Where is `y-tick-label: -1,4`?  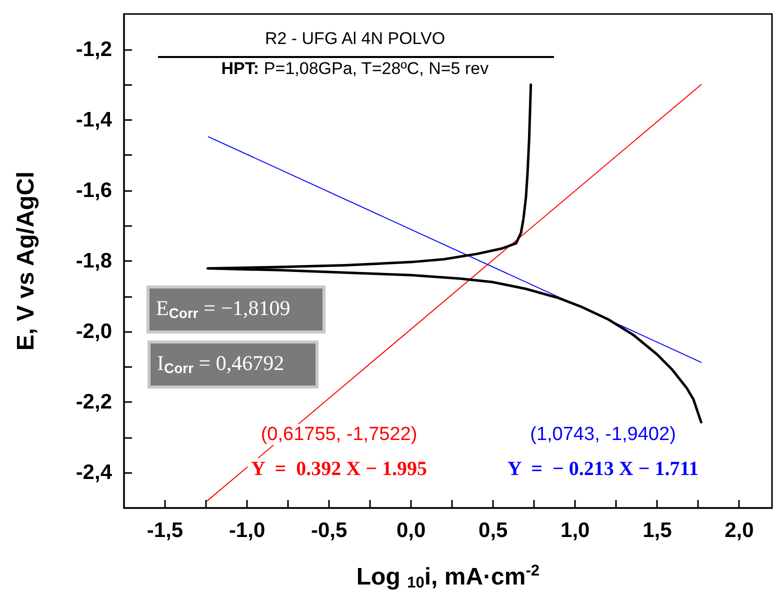 y-tick-label: -1,4 is located at coordinates (94, 120).